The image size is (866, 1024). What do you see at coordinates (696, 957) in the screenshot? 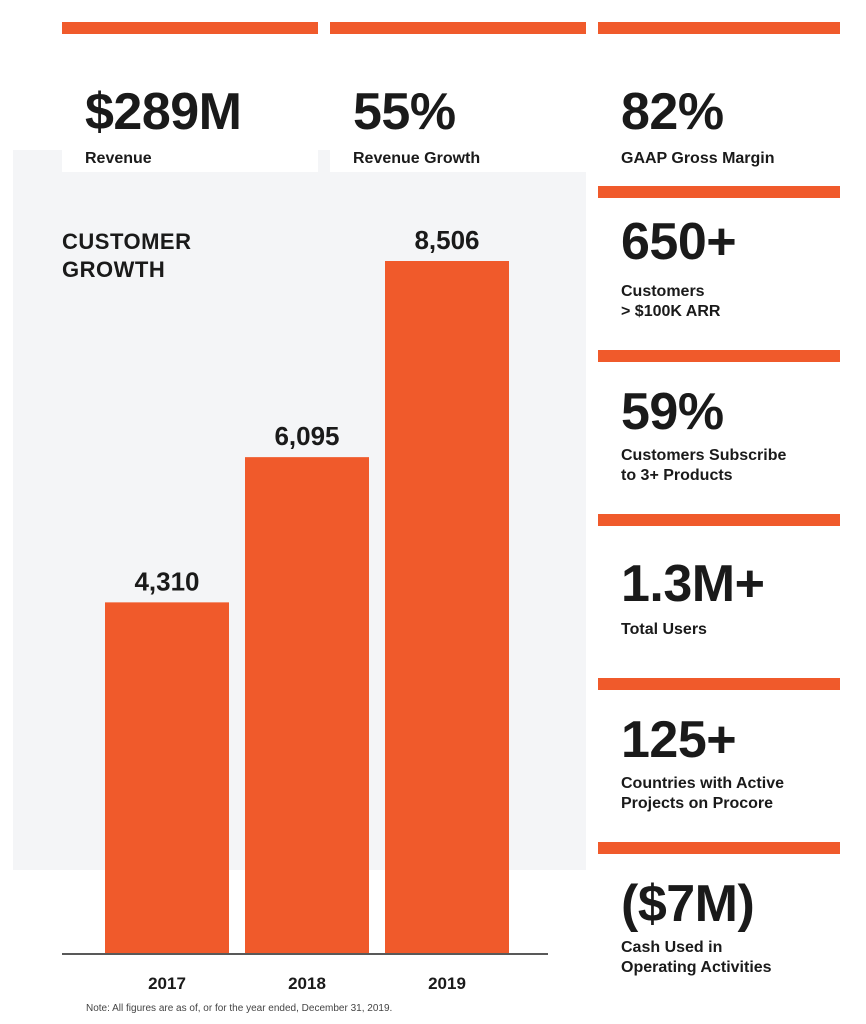
I see `stat-label: Cash Used in Operating Activities` at bounding box center [696, 957].